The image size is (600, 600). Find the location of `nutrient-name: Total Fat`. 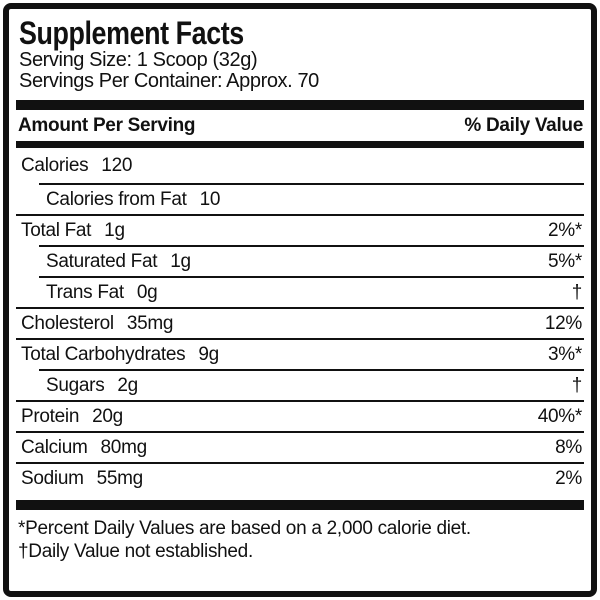

nutrient-name: Total Fat is located at coordinates (56, 230).